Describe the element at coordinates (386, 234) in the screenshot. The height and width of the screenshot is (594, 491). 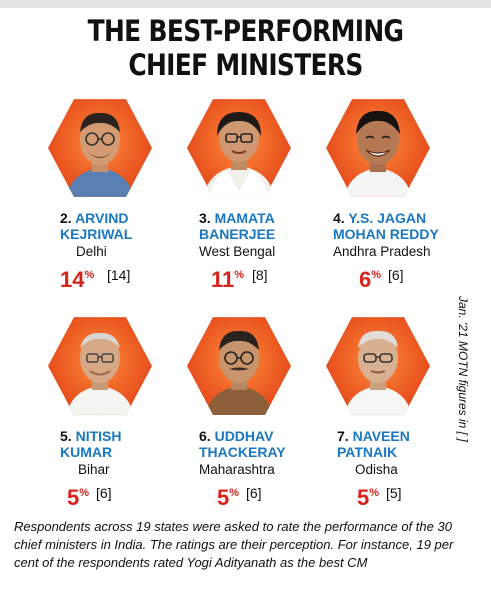
I see `name-line-2: MOHAN REDDY` at that location.